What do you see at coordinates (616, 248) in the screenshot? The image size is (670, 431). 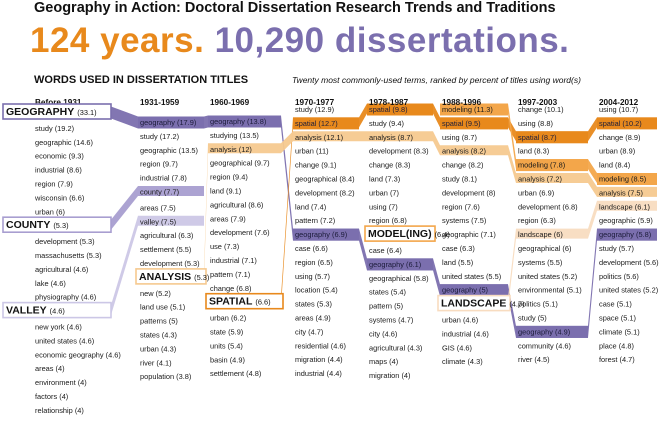 I see `term-label: study (5.7)` at bounding box center [616, 248].